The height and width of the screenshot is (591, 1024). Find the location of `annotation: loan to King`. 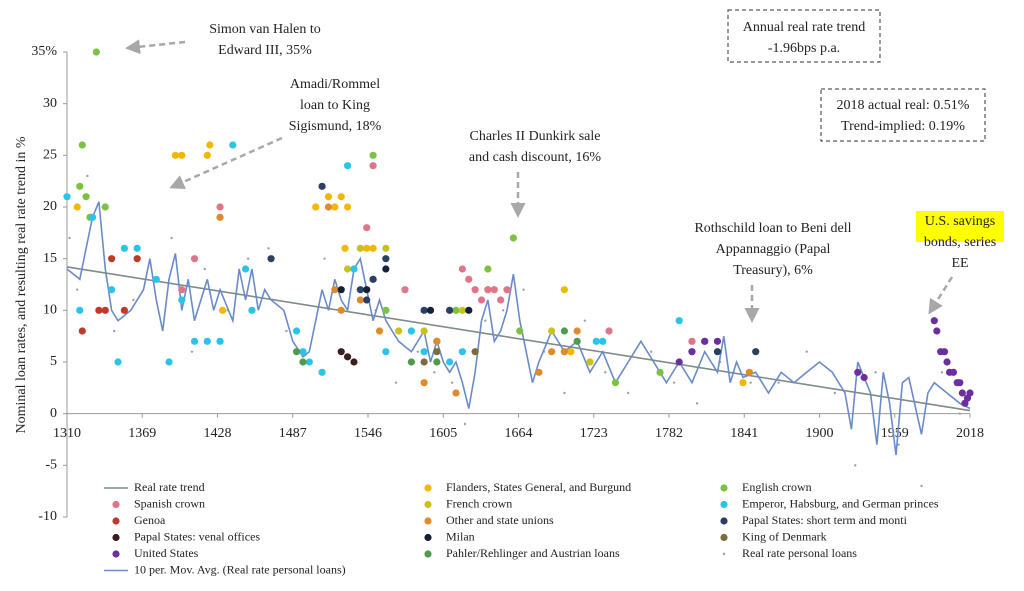

annotation: loan to King is located at coordinates (335, 105).